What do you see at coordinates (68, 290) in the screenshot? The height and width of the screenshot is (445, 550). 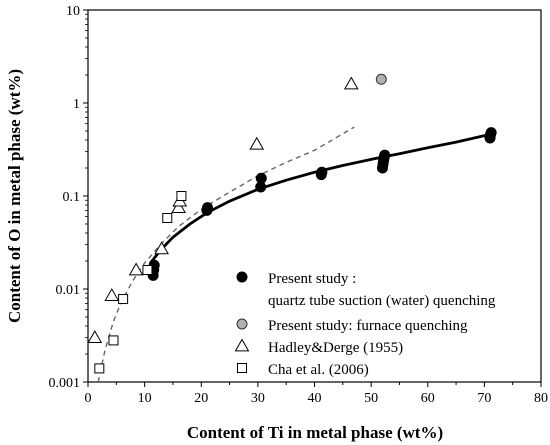 I see `y-tick-label: 0.01` at bounding box center [68, 290].